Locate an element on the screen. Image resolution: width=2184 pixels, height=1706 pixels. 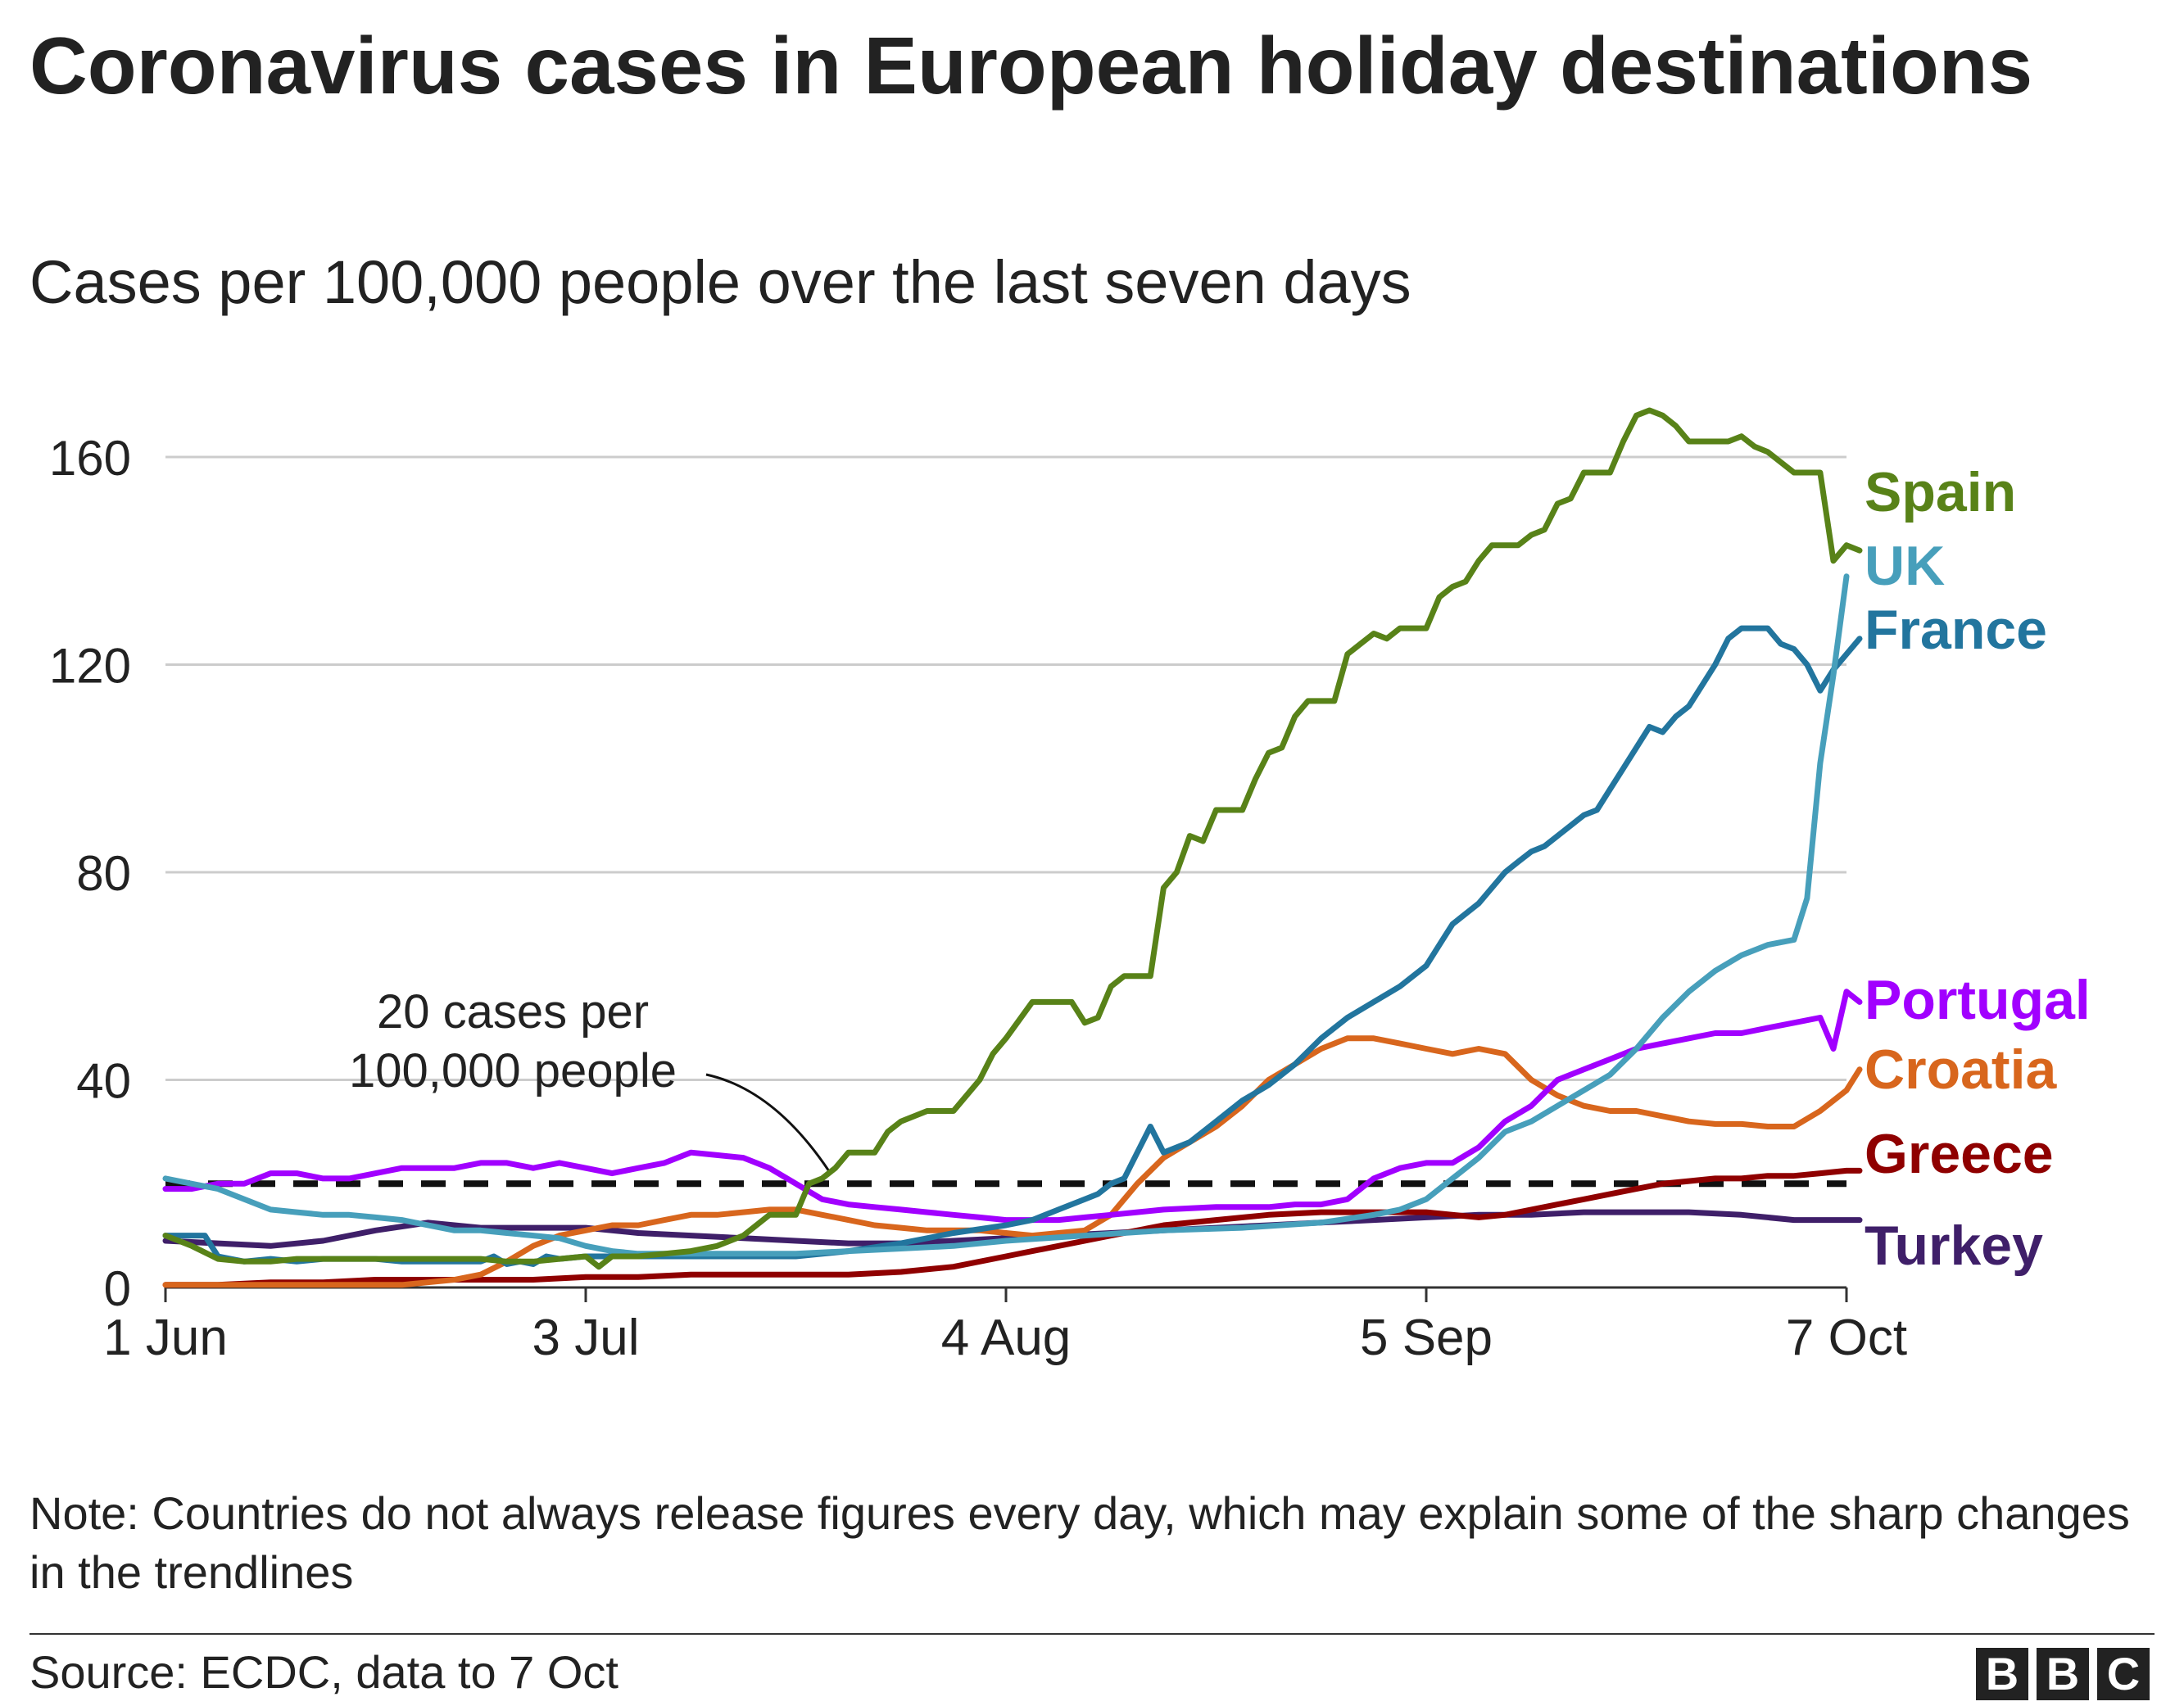
y-axis-ticks: 0 40 80 120 160 is located at coordinates (90, 873).